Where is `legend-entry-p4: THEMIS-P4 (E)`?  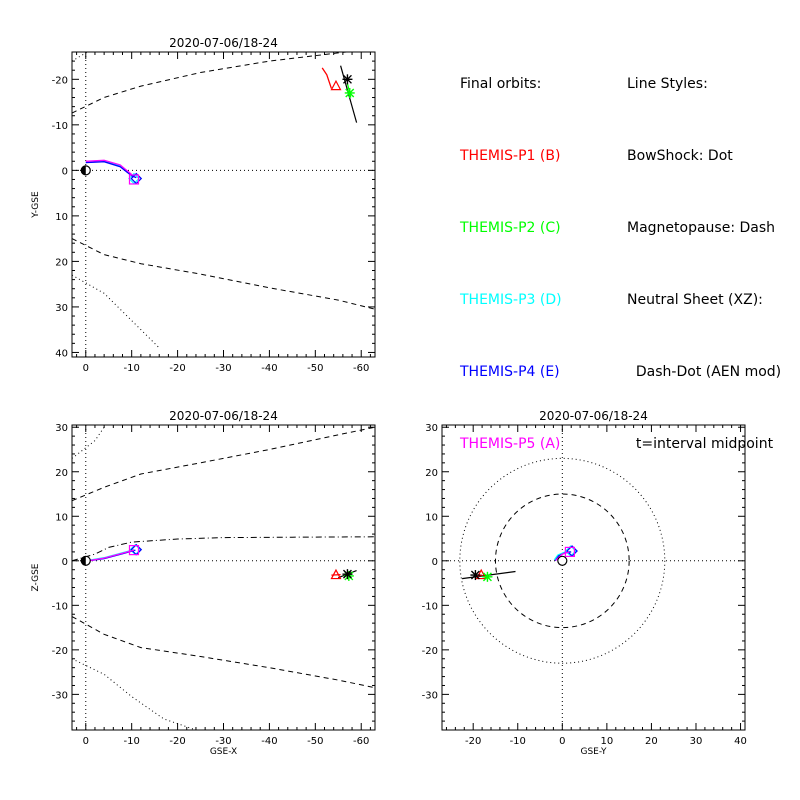
legend-entry-p4: THEMIS-P4 (E) is located at coordinates (510, 372).